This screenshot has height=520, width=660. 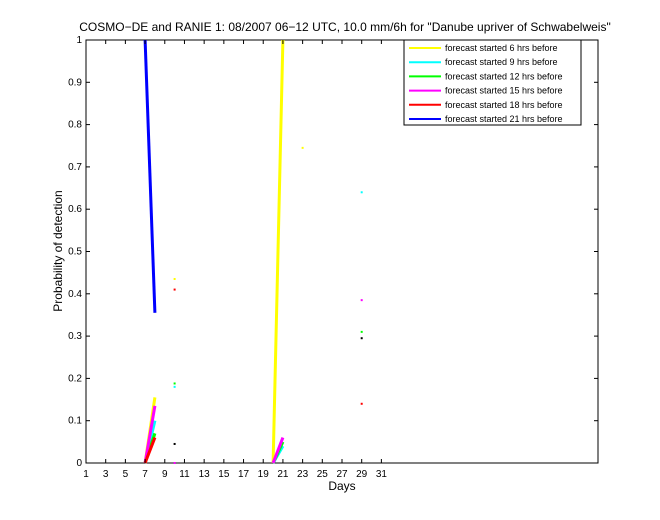 I want to click on y-tick-label: 0.6, so click(x=75, y=209).